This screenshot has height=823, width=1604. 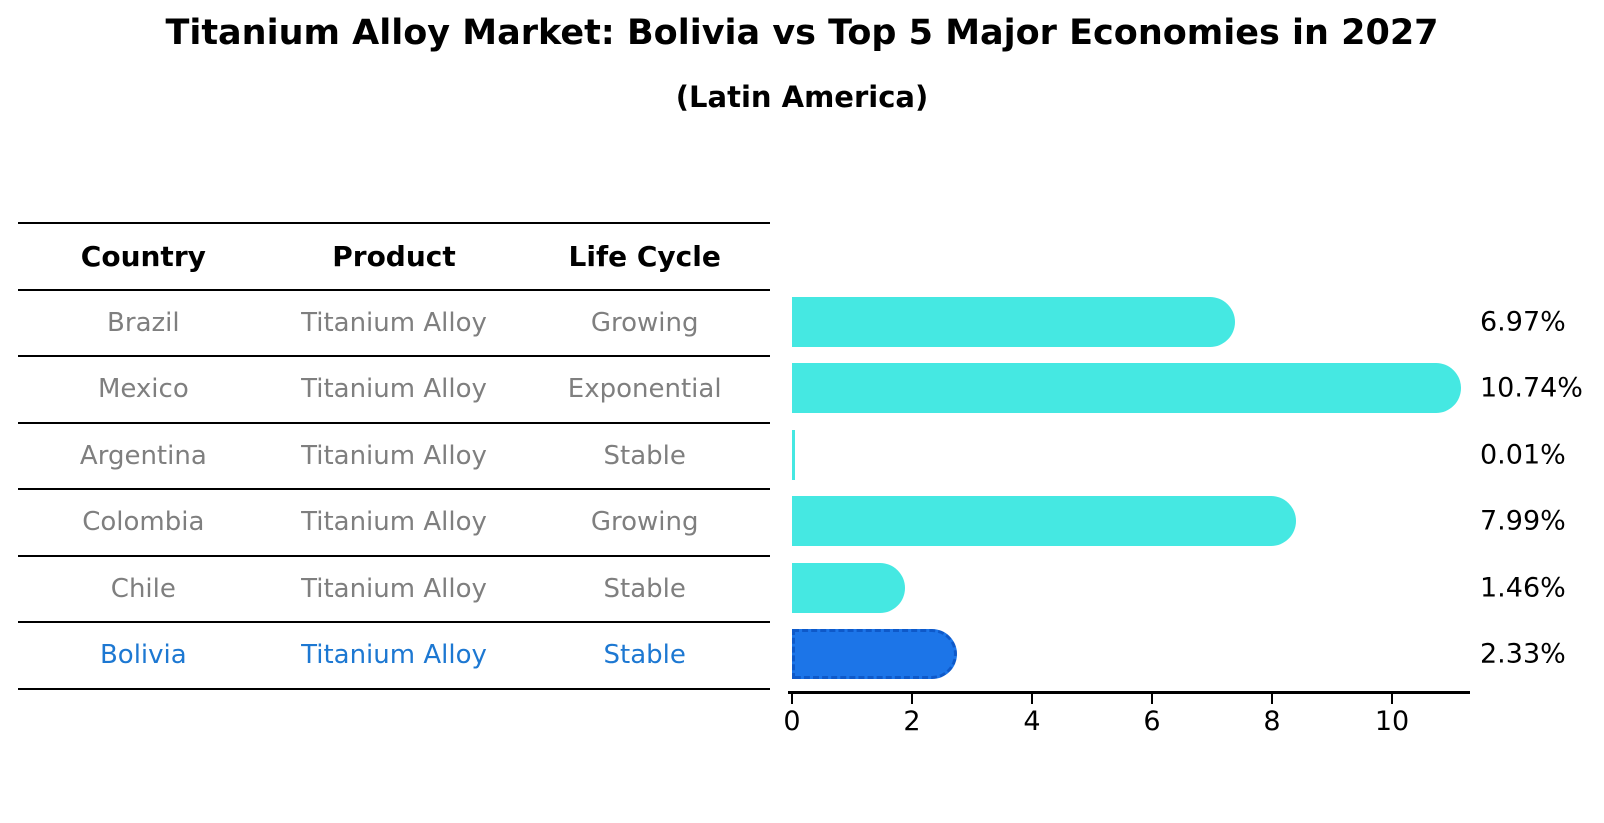 I want to click on chart-subtitle: (Latin America), so click(x=802, y=97).